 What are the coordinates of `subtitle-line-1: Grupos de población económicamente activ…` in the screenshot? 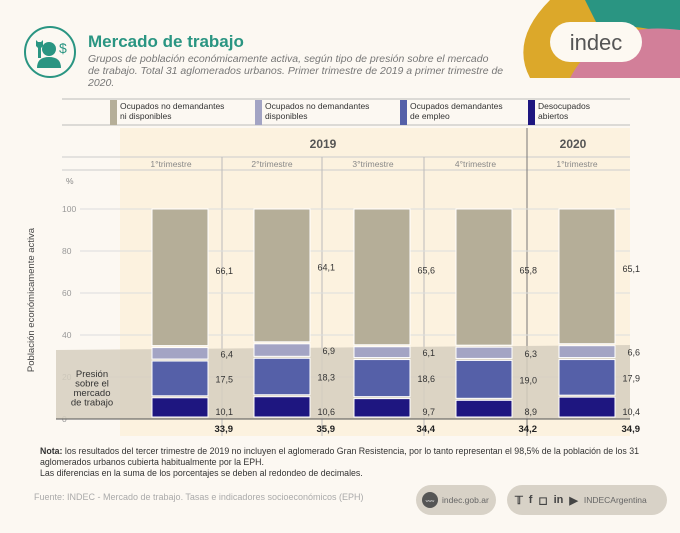 It's located at (288, 59).